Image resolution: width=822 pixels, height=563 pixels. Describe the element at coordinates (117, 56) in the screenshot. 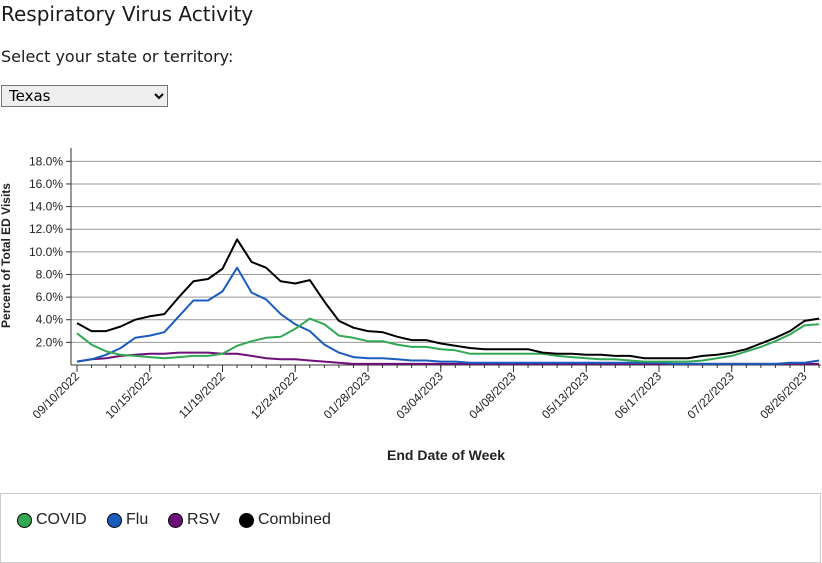

I see `state-select-label: Select your state or territory:` at that location.